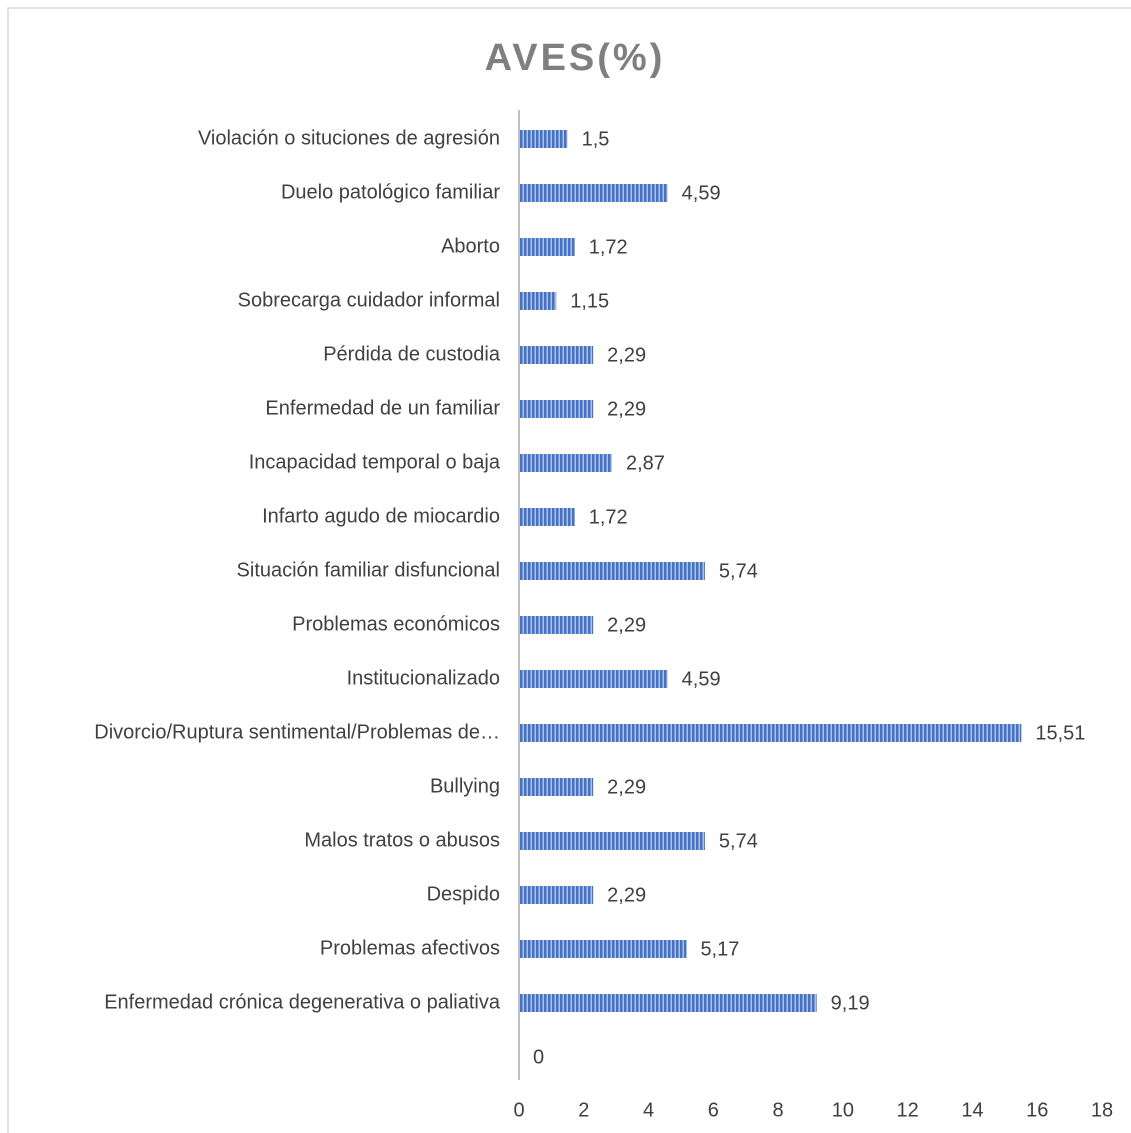 This screenshot has width=1131, height=1133. What do you see at coordinates (575, 58) in the screenshot?
I see `chart-title: AVES(%)` at bounding box center [575, 58].